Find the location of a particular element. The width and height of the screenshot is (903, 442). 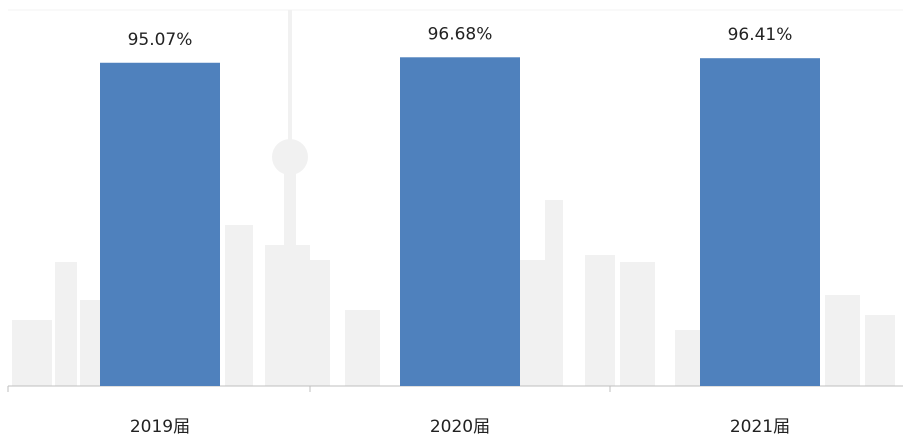

value-label: 95.07% is located at coordinates (160, 40).